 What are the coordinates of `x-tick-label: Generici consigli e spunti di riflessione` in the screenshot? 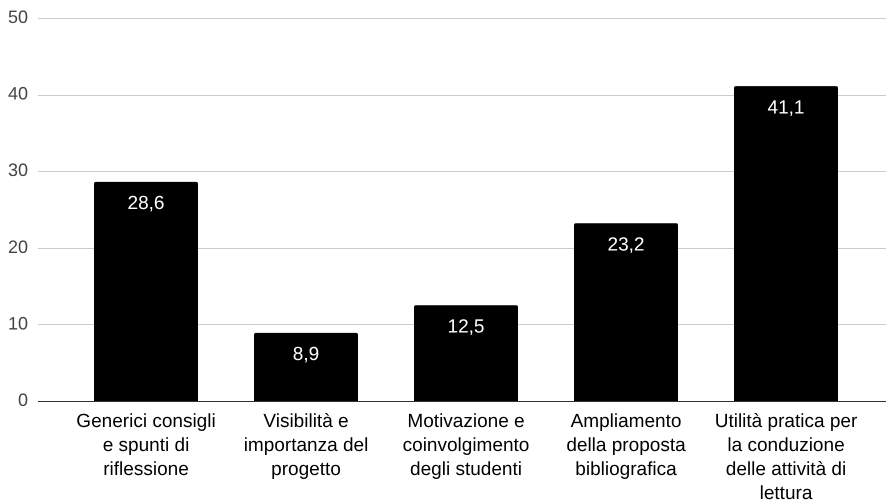 It's located at (146, 445).